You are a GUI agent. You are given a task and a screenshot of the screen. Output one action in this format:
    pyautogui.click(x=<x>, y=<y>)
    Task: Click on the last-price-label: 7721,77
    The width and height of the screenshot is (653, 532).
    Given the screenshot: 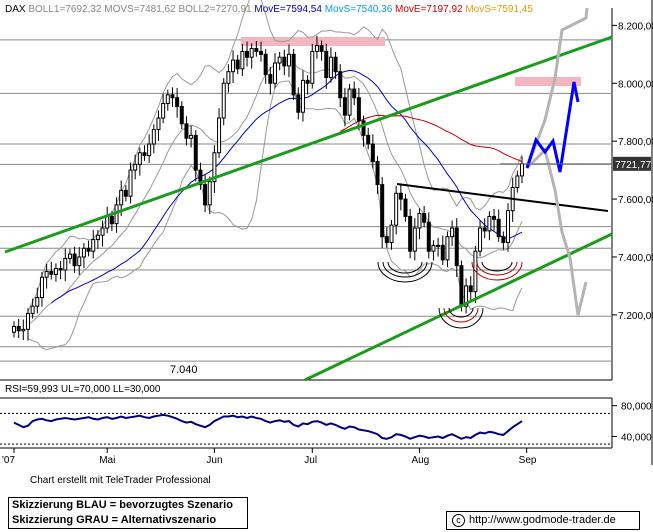 What is the action you would take?
    pyautogui.click(x=633, y=165)
    